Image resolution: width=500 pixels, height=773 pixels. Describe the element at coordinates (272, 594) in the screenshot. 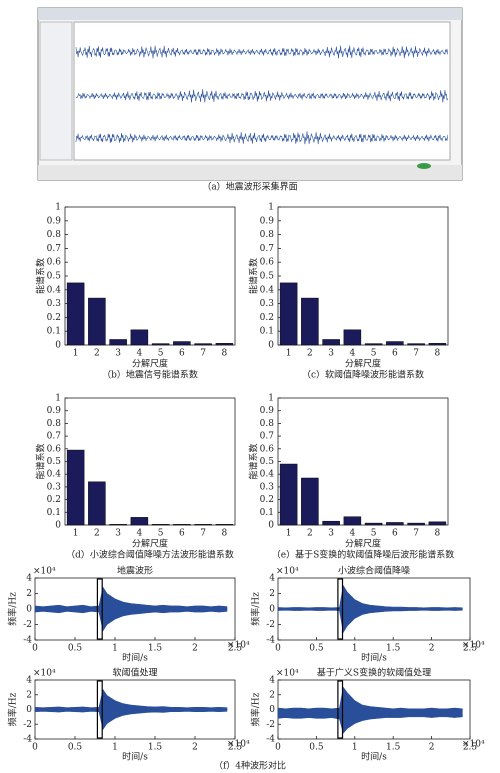

I see `y-tick-label: 2` at that location.